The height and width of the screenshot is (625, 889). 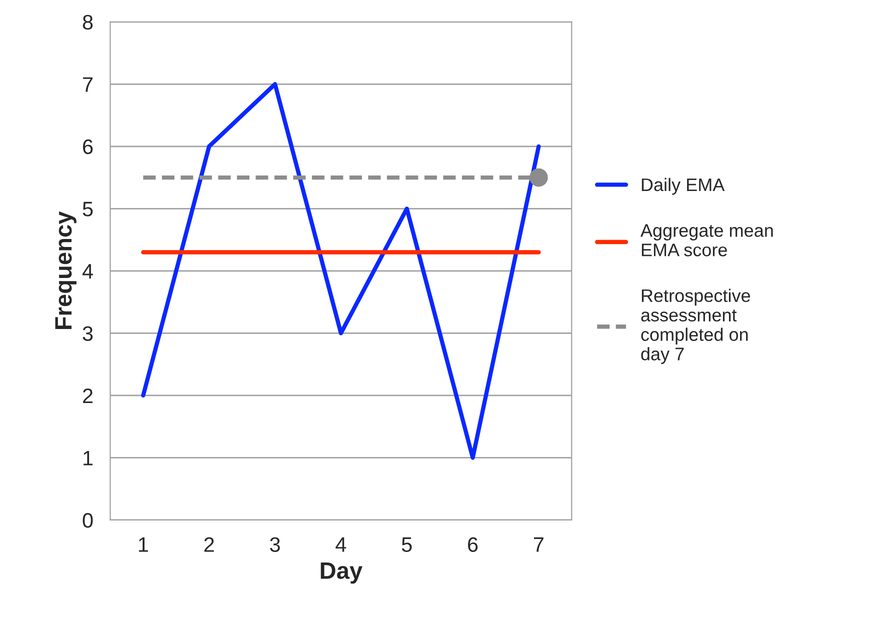 I want to click on legend-label: Aggregate mean EMA score, so click(x=706, y=240).